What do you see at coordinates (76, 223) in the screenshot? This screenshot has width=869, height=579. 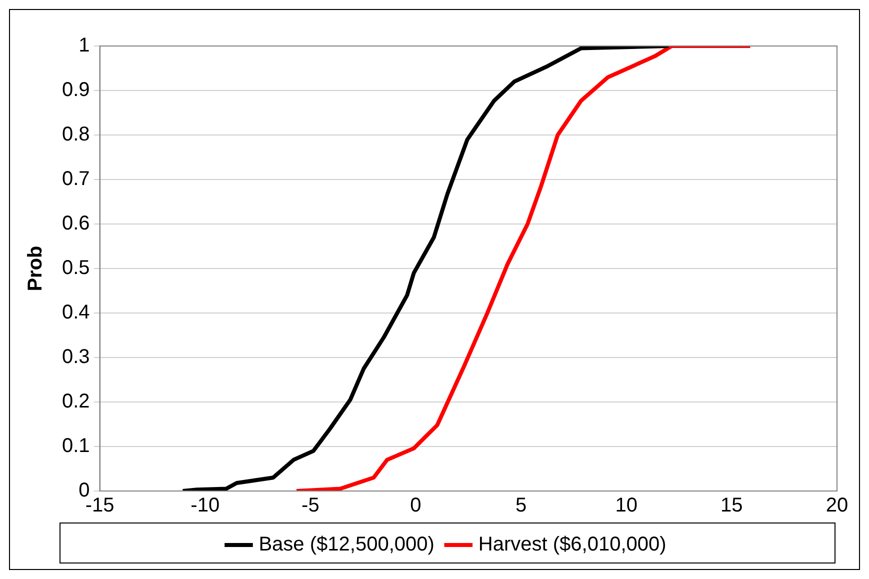 I see `y-tick-label: 0.6` at bounding box center [76, 223].